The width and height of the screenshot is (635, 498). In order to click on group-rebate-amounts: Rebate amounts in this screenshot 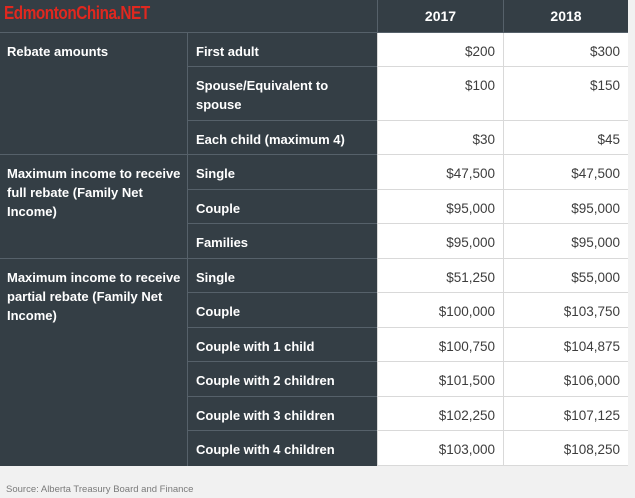, I will do `click(93, 94)`.